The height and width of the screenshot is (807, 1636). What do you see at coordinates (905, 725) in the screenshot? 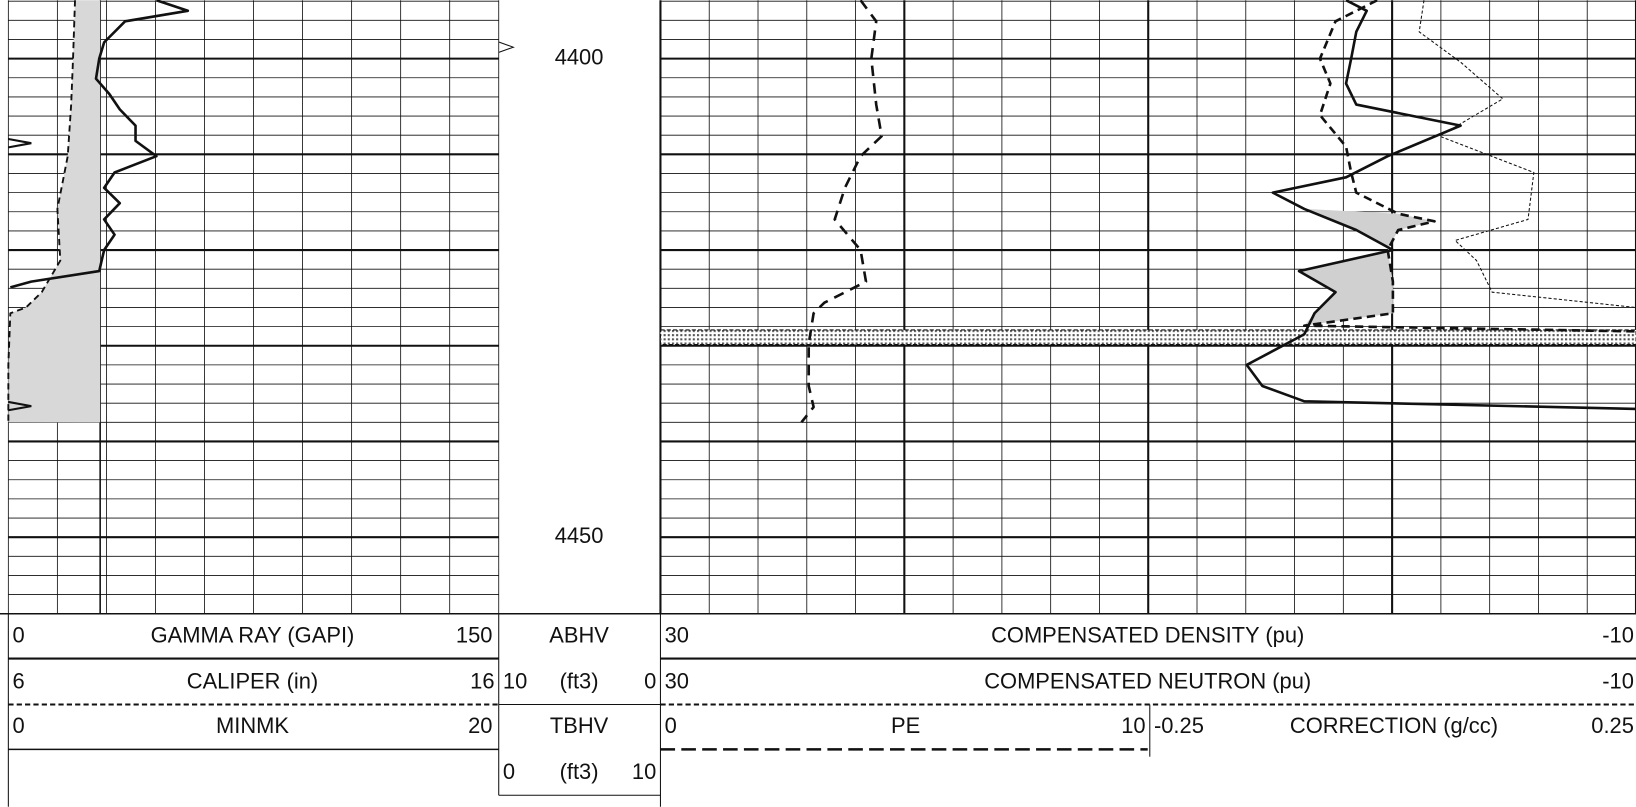
I see `curve-name: PE` at bounding box center [905, 725].